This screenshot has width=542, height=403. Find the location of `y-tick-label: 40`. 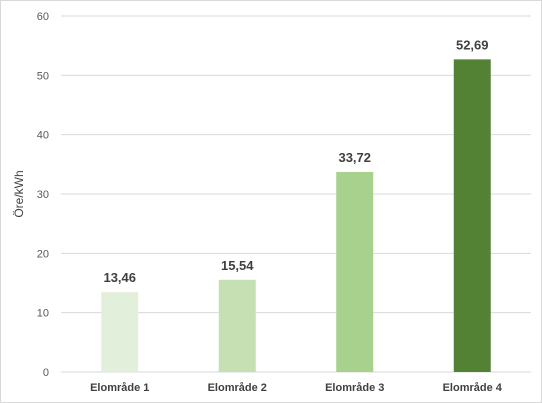

y-tick-label: 40 is located at coordinates (43, 136).